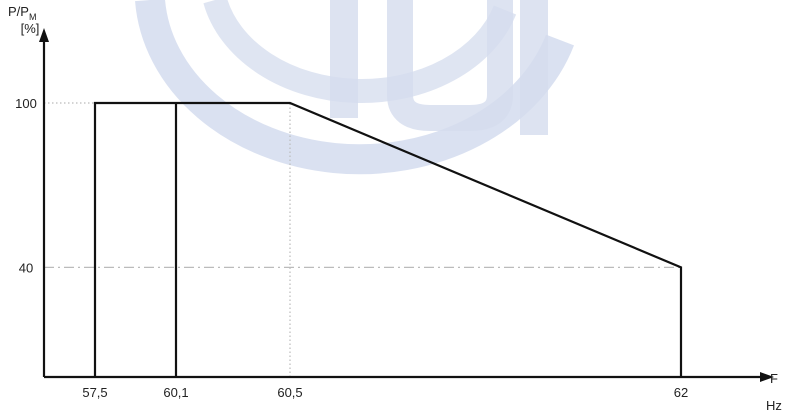 This screenshot has height=414, width=785. What do you see at coordinates (360, 52) in the screenshot?
I see `watermark-arc-inner` at bounding box center [360, 52].